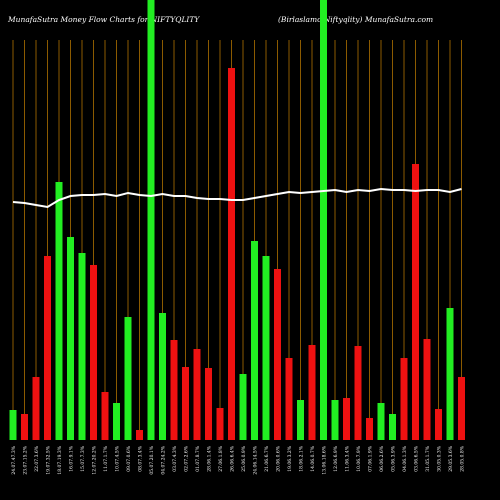 The width and height of the screenshot is (500, 500). Describe the element at coordinates (440, 458) in the screenshot. I see `x-tick-label: 30.05.0.3%` at that location.